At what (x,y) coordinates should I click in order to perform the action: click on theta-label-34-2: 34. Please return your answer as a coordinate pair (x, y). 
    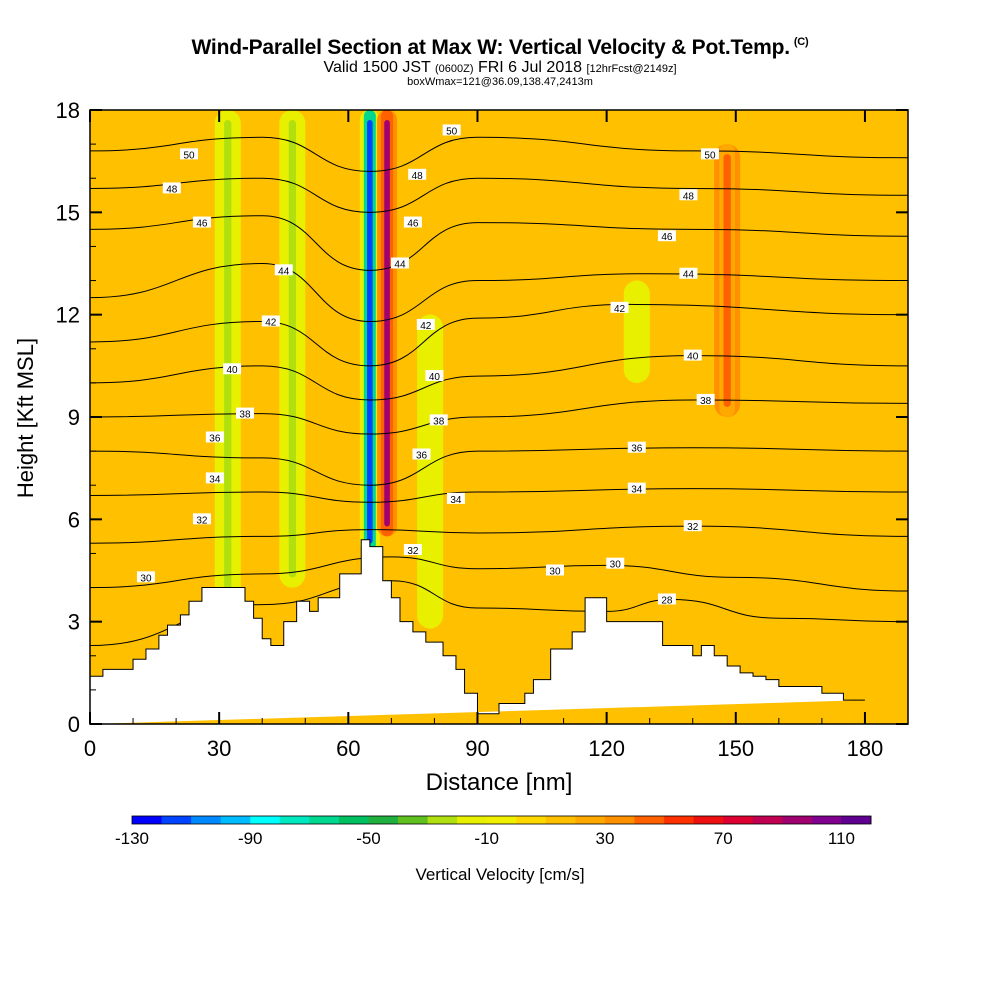
    Looking at the image, I should click on (636, 489).